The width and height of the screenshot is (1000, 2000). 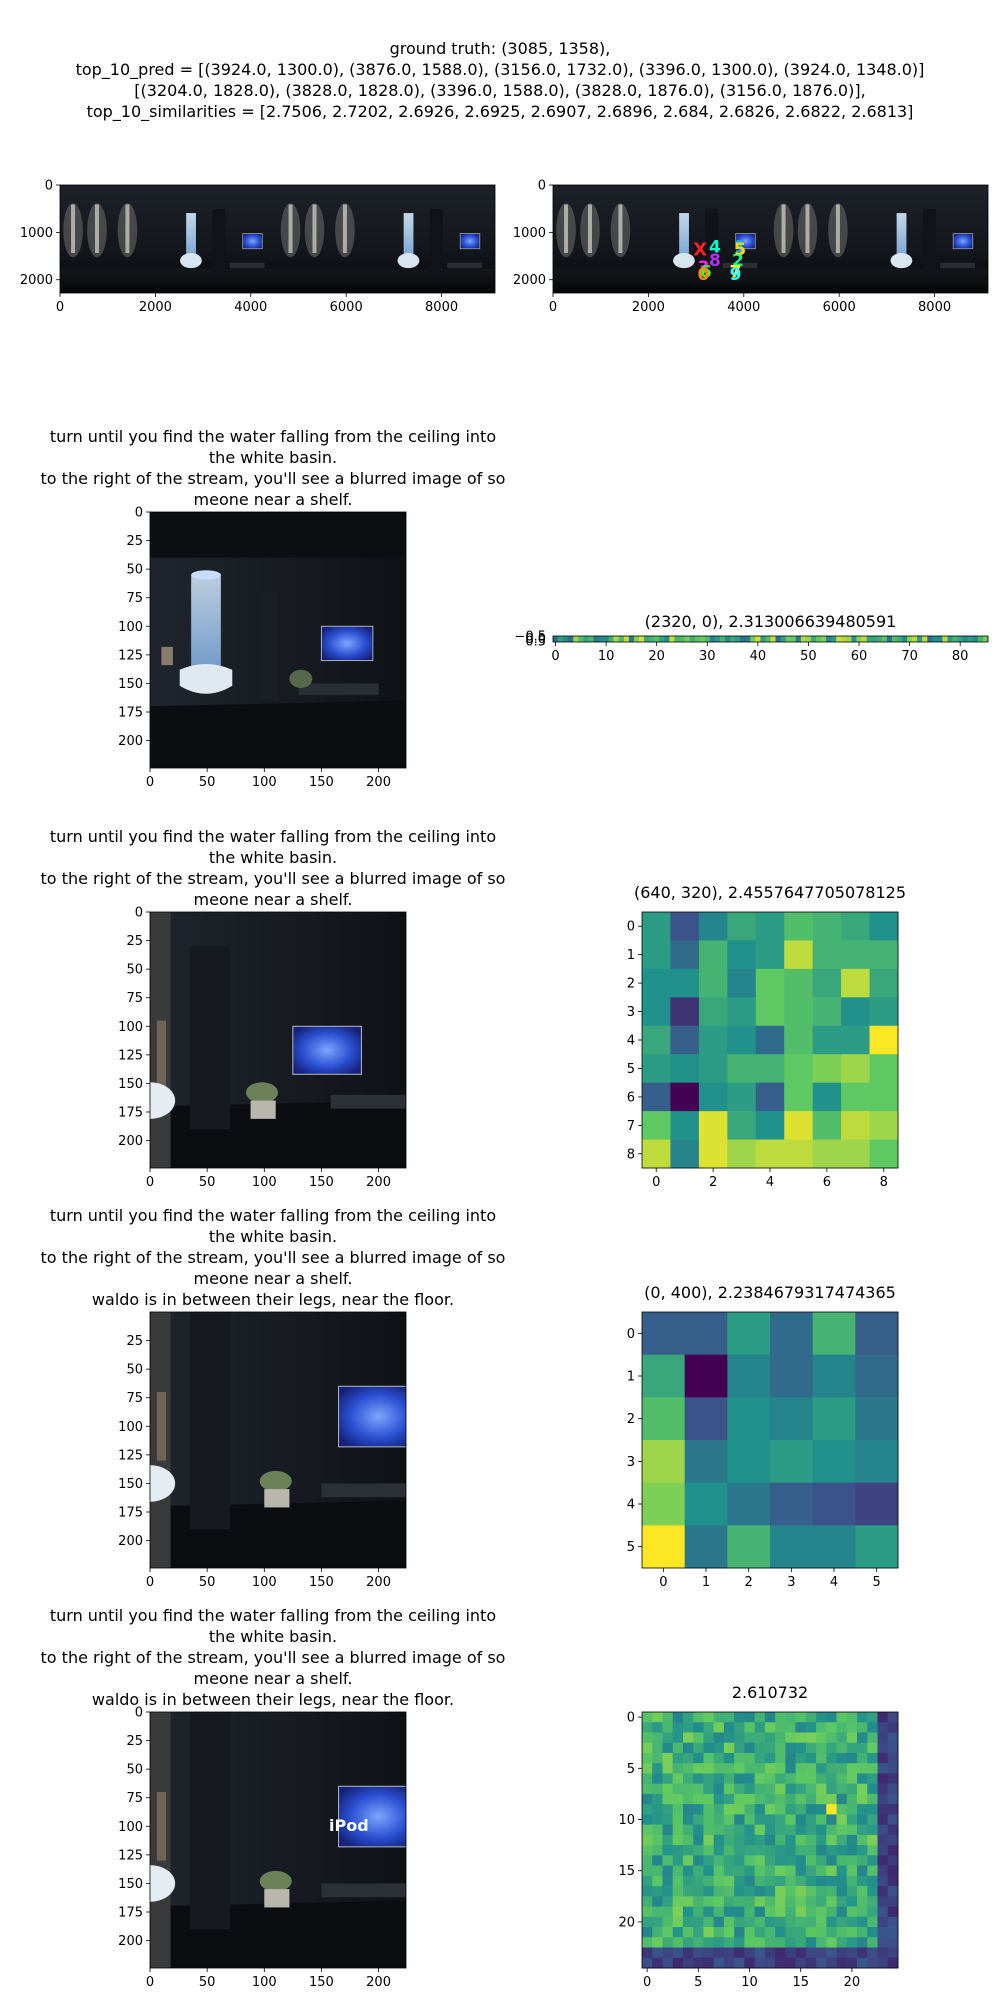 I want to click on pano-left-xtick-label: 6000, so click(x=346, y=307).